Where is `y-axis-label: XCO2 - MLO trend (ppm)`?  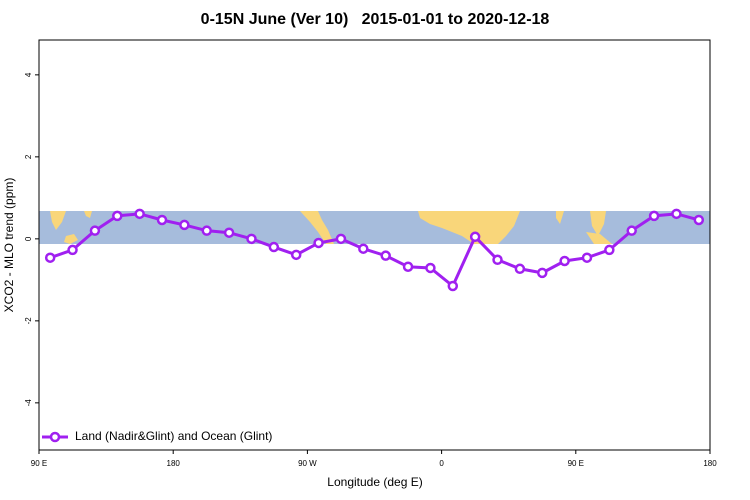 y-axis-label: XCO2 - MLO trend (ppm) is located at coordinates (9, 245).